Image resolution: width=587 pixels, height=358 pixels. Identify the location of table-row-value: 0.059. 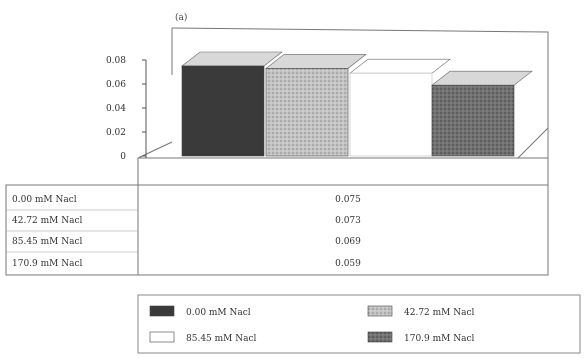
(348, 264).